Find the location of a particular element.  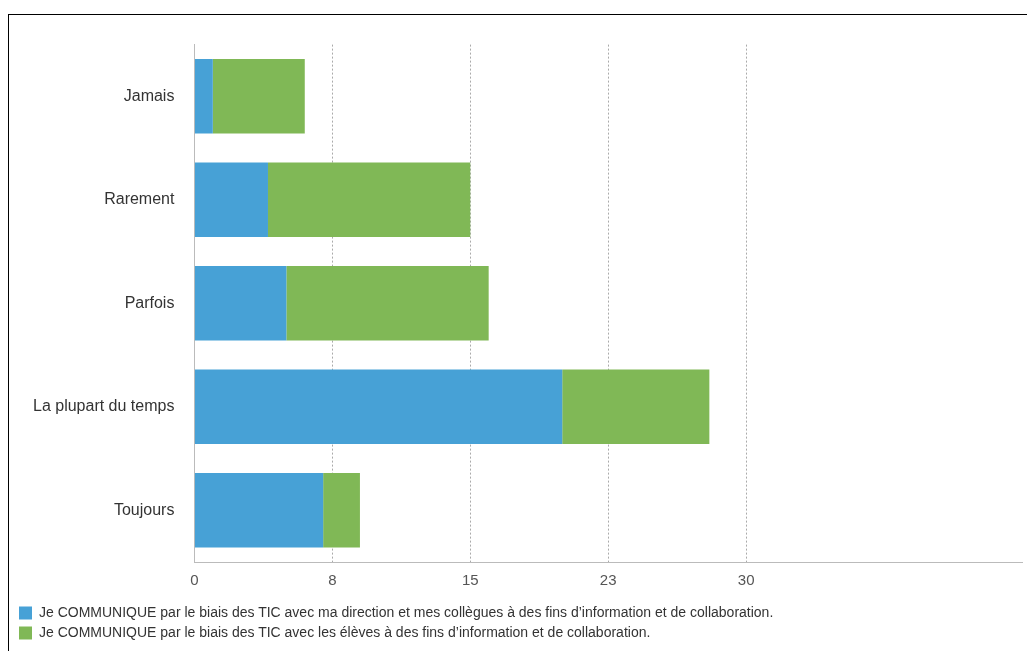

x-tick-label: 8 is located at coordinates (332, 580).